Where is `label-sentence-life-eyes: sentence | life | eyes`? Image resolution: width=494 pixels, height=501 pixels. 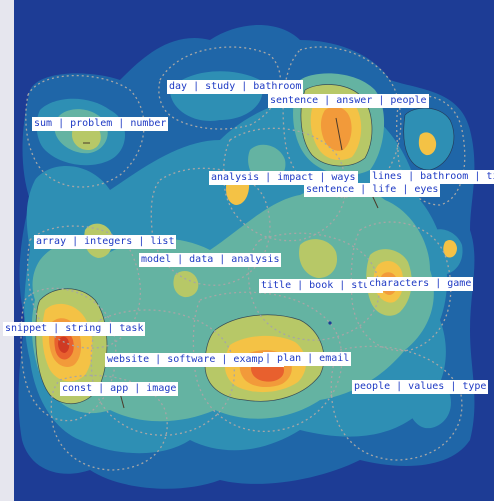 label-sentence-life-eyes: sentence | life | eyes is located at coordinates (372, 190).